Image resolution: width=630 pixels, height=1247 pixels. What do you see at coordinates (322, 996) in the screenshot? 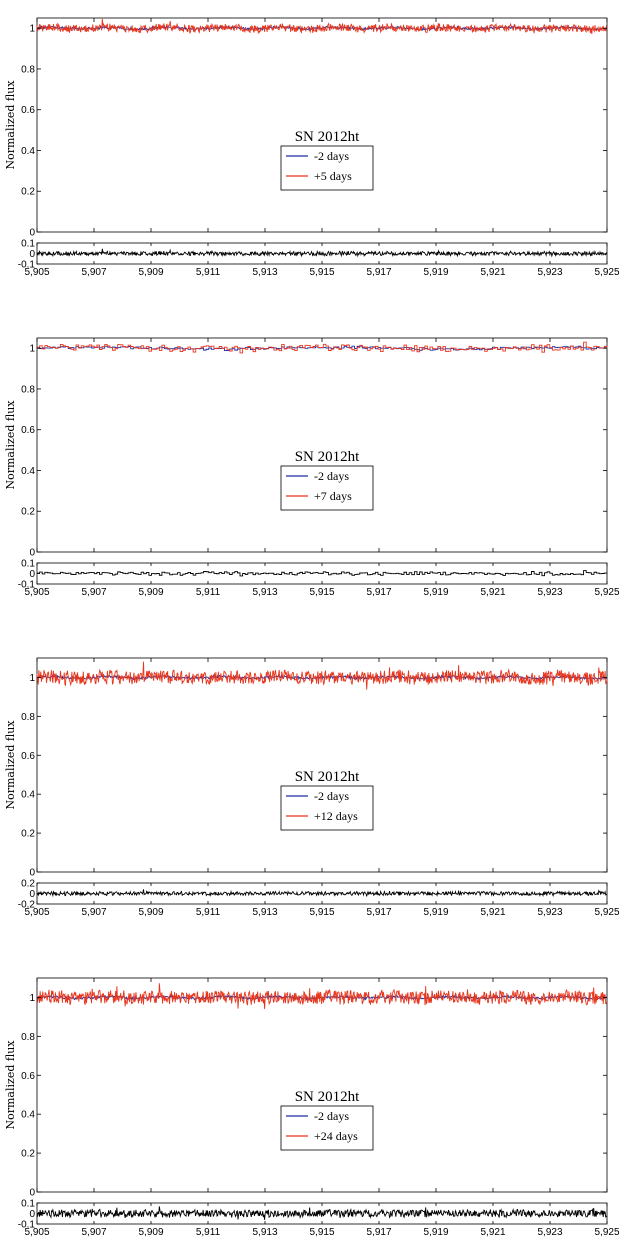
I see `series-line-24days` at bounding box center [322, 996].